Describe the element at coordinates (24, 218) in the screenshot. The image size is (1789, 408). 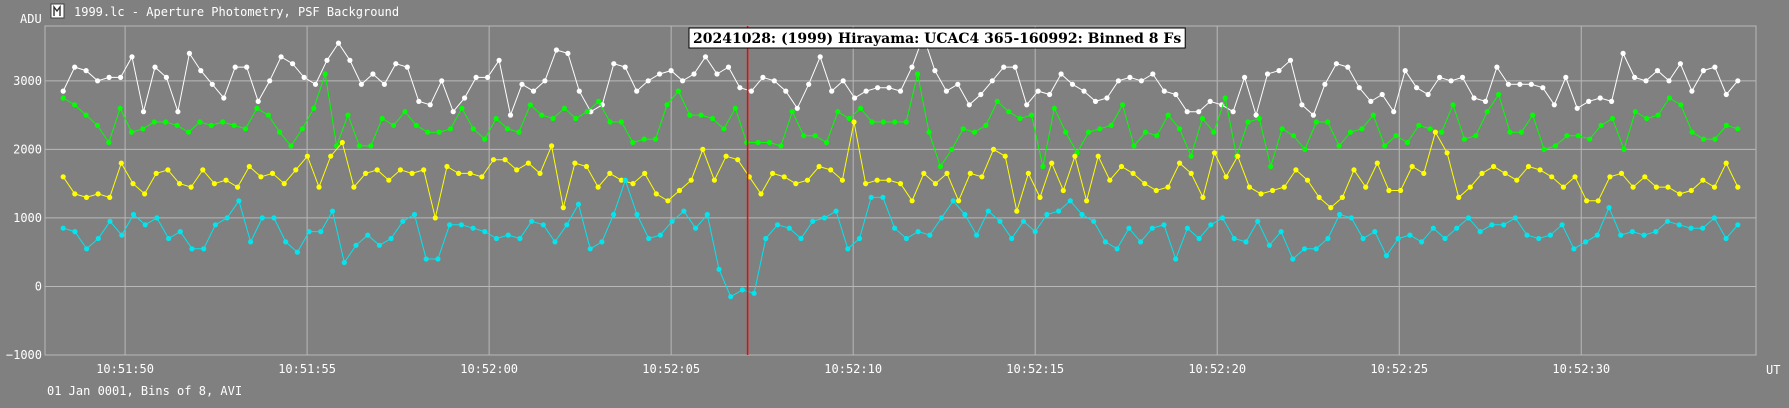
I see `y-tick-labels: 3000 2000 1000 0 −1000` at that location.